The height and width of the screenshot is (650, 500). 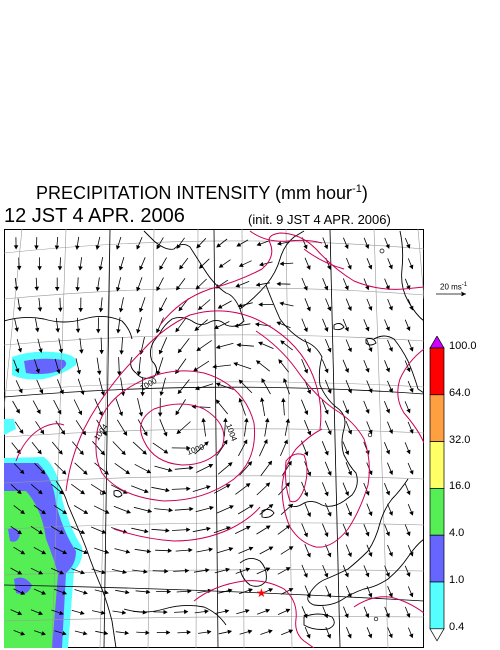 What do you see at coordinates (312, 439) in the screenshot?
I see `isobar-east-trough` at bounding box center [312, 439].